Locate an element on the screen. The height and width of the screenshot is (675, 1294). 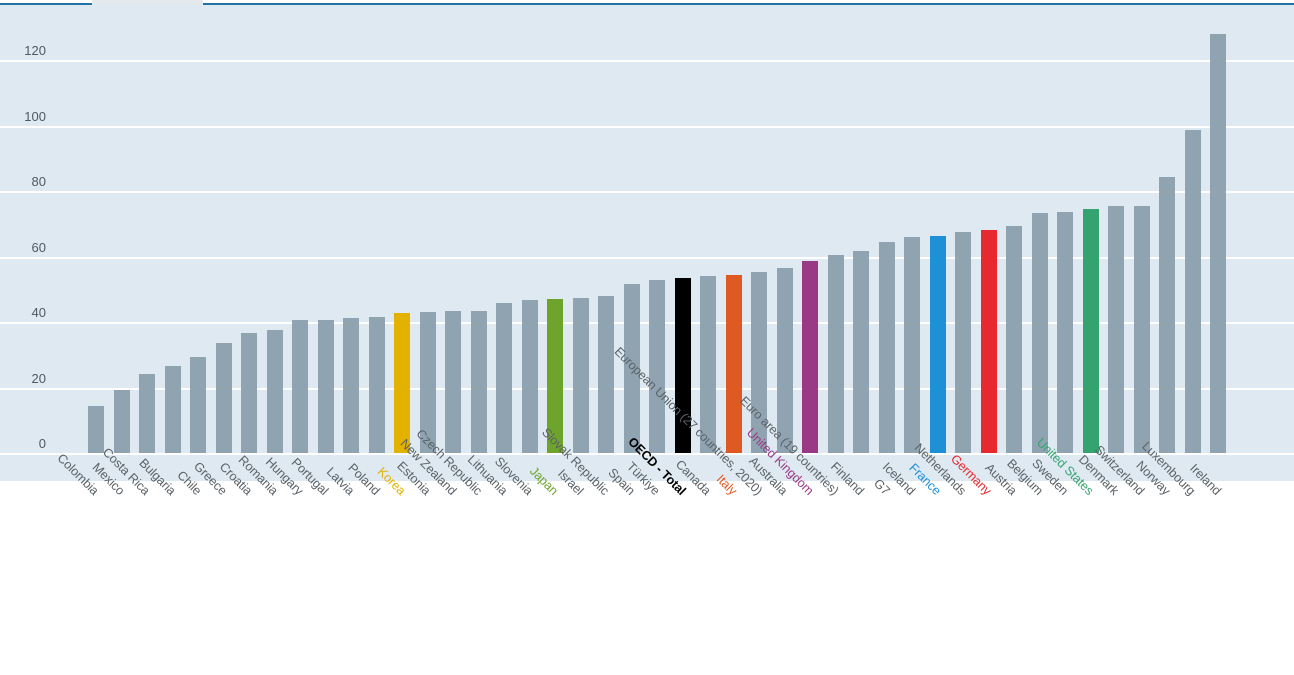
bar-switzerland is located at coordinates (1141, 329).